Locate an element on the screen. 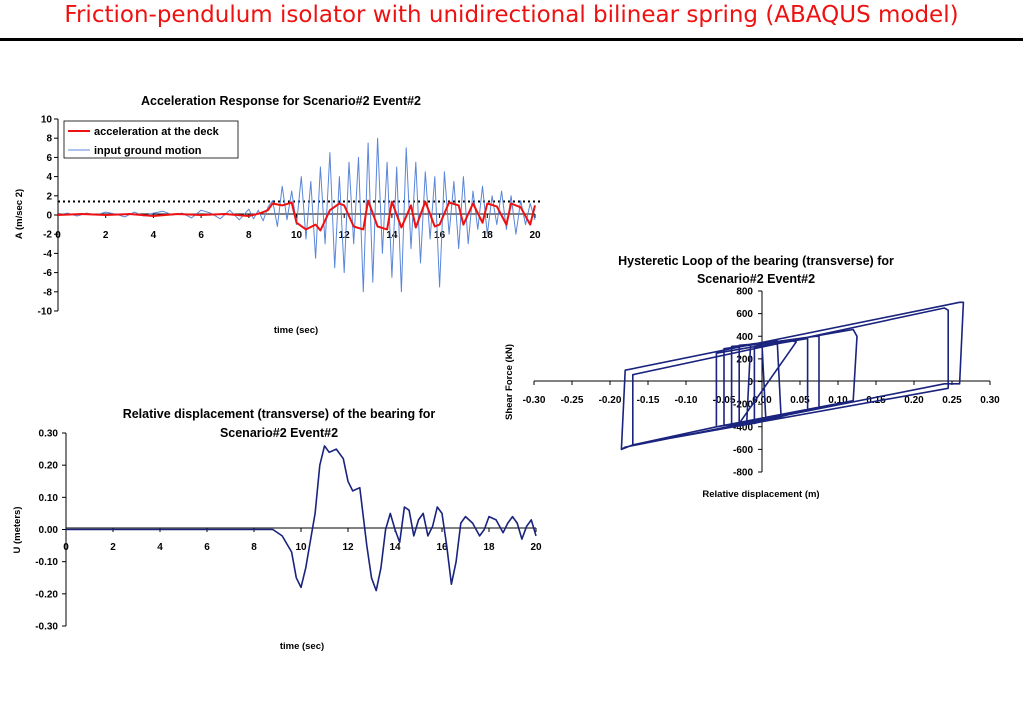 The image size is (1023, 723). y-axis-label: A (m/sec 2) is located at coordinates (19, 214).